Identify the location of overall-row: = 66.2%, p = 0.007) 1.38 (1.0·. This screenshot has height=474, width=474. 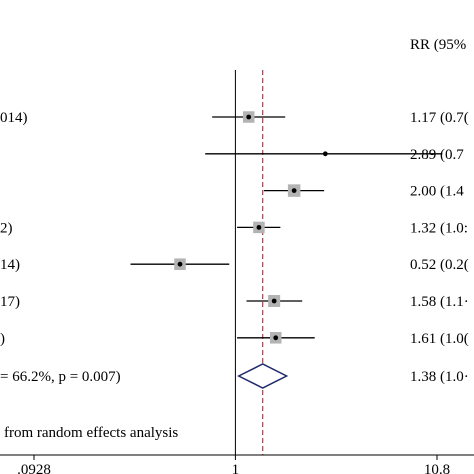
(234, 376).